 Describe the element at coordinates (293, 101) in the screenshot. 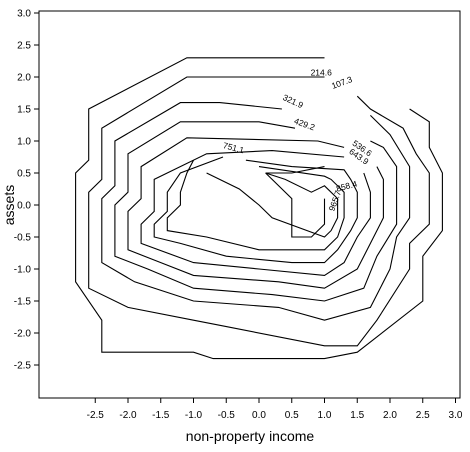

I see `contour-level-label: 321.9` at that location.